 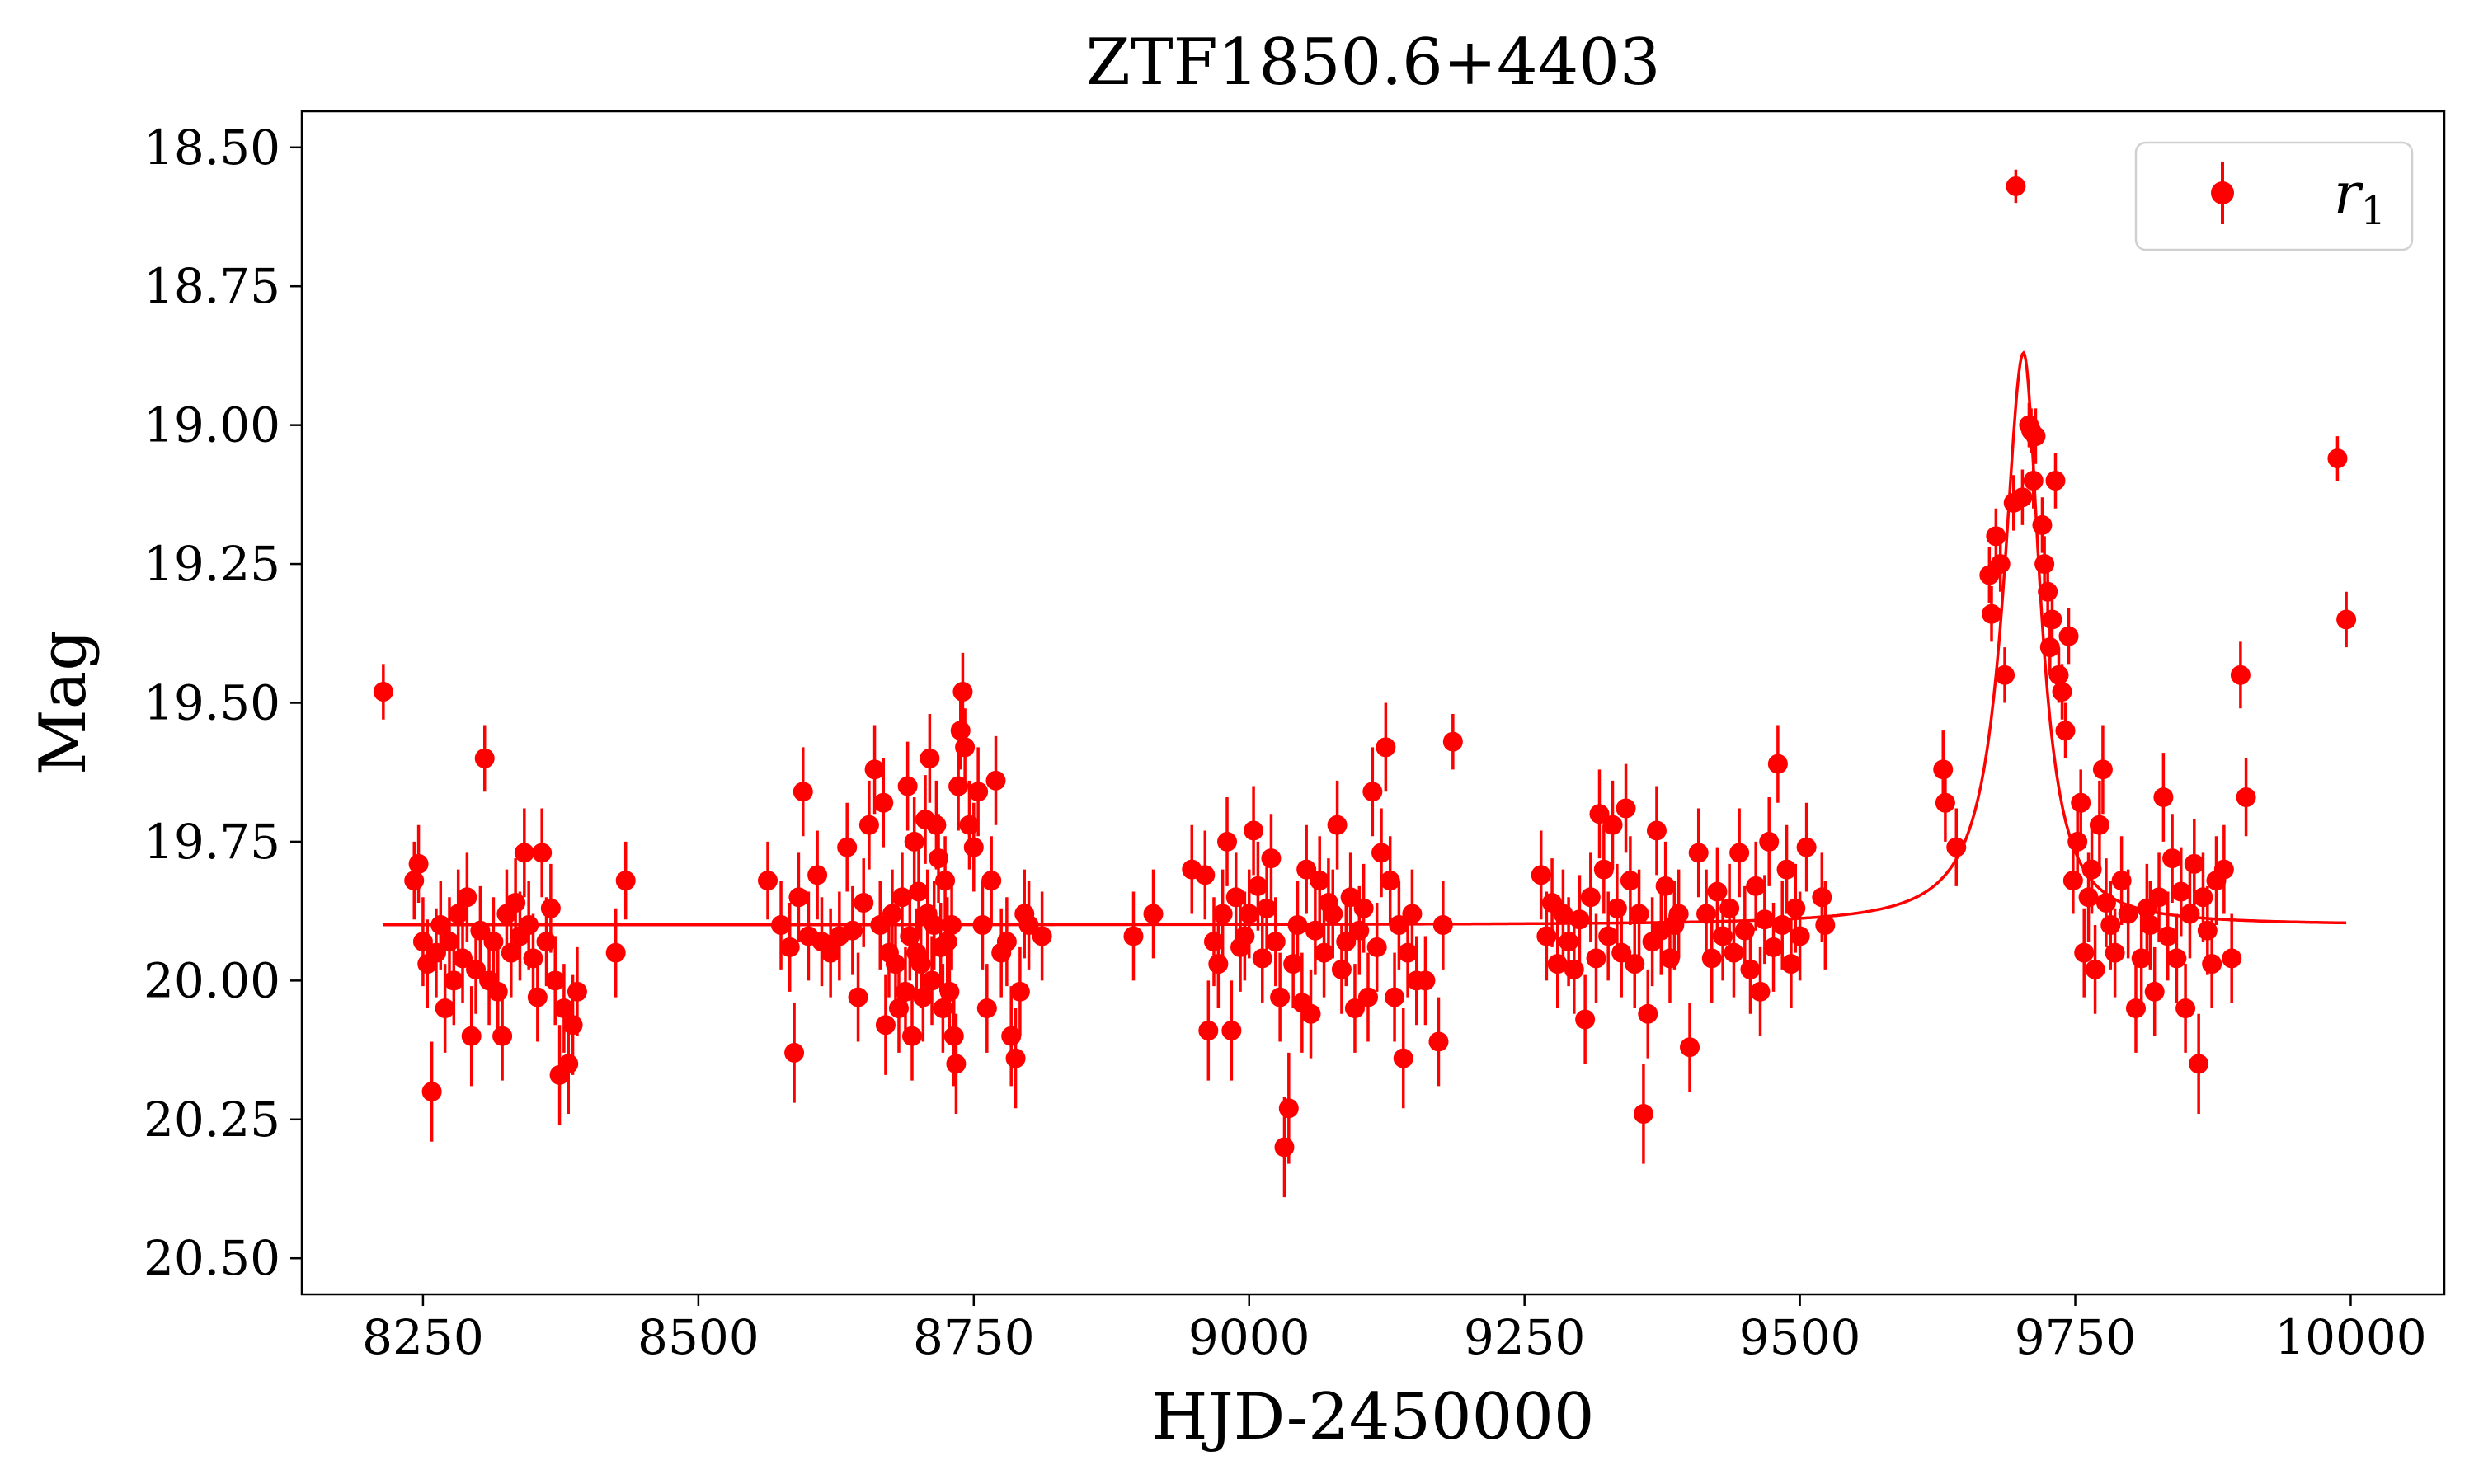 What do you see at coordinates (211, 148) in the screenshot?
I see `y-tick-label: 18.50` at bounding box center [211, 148].